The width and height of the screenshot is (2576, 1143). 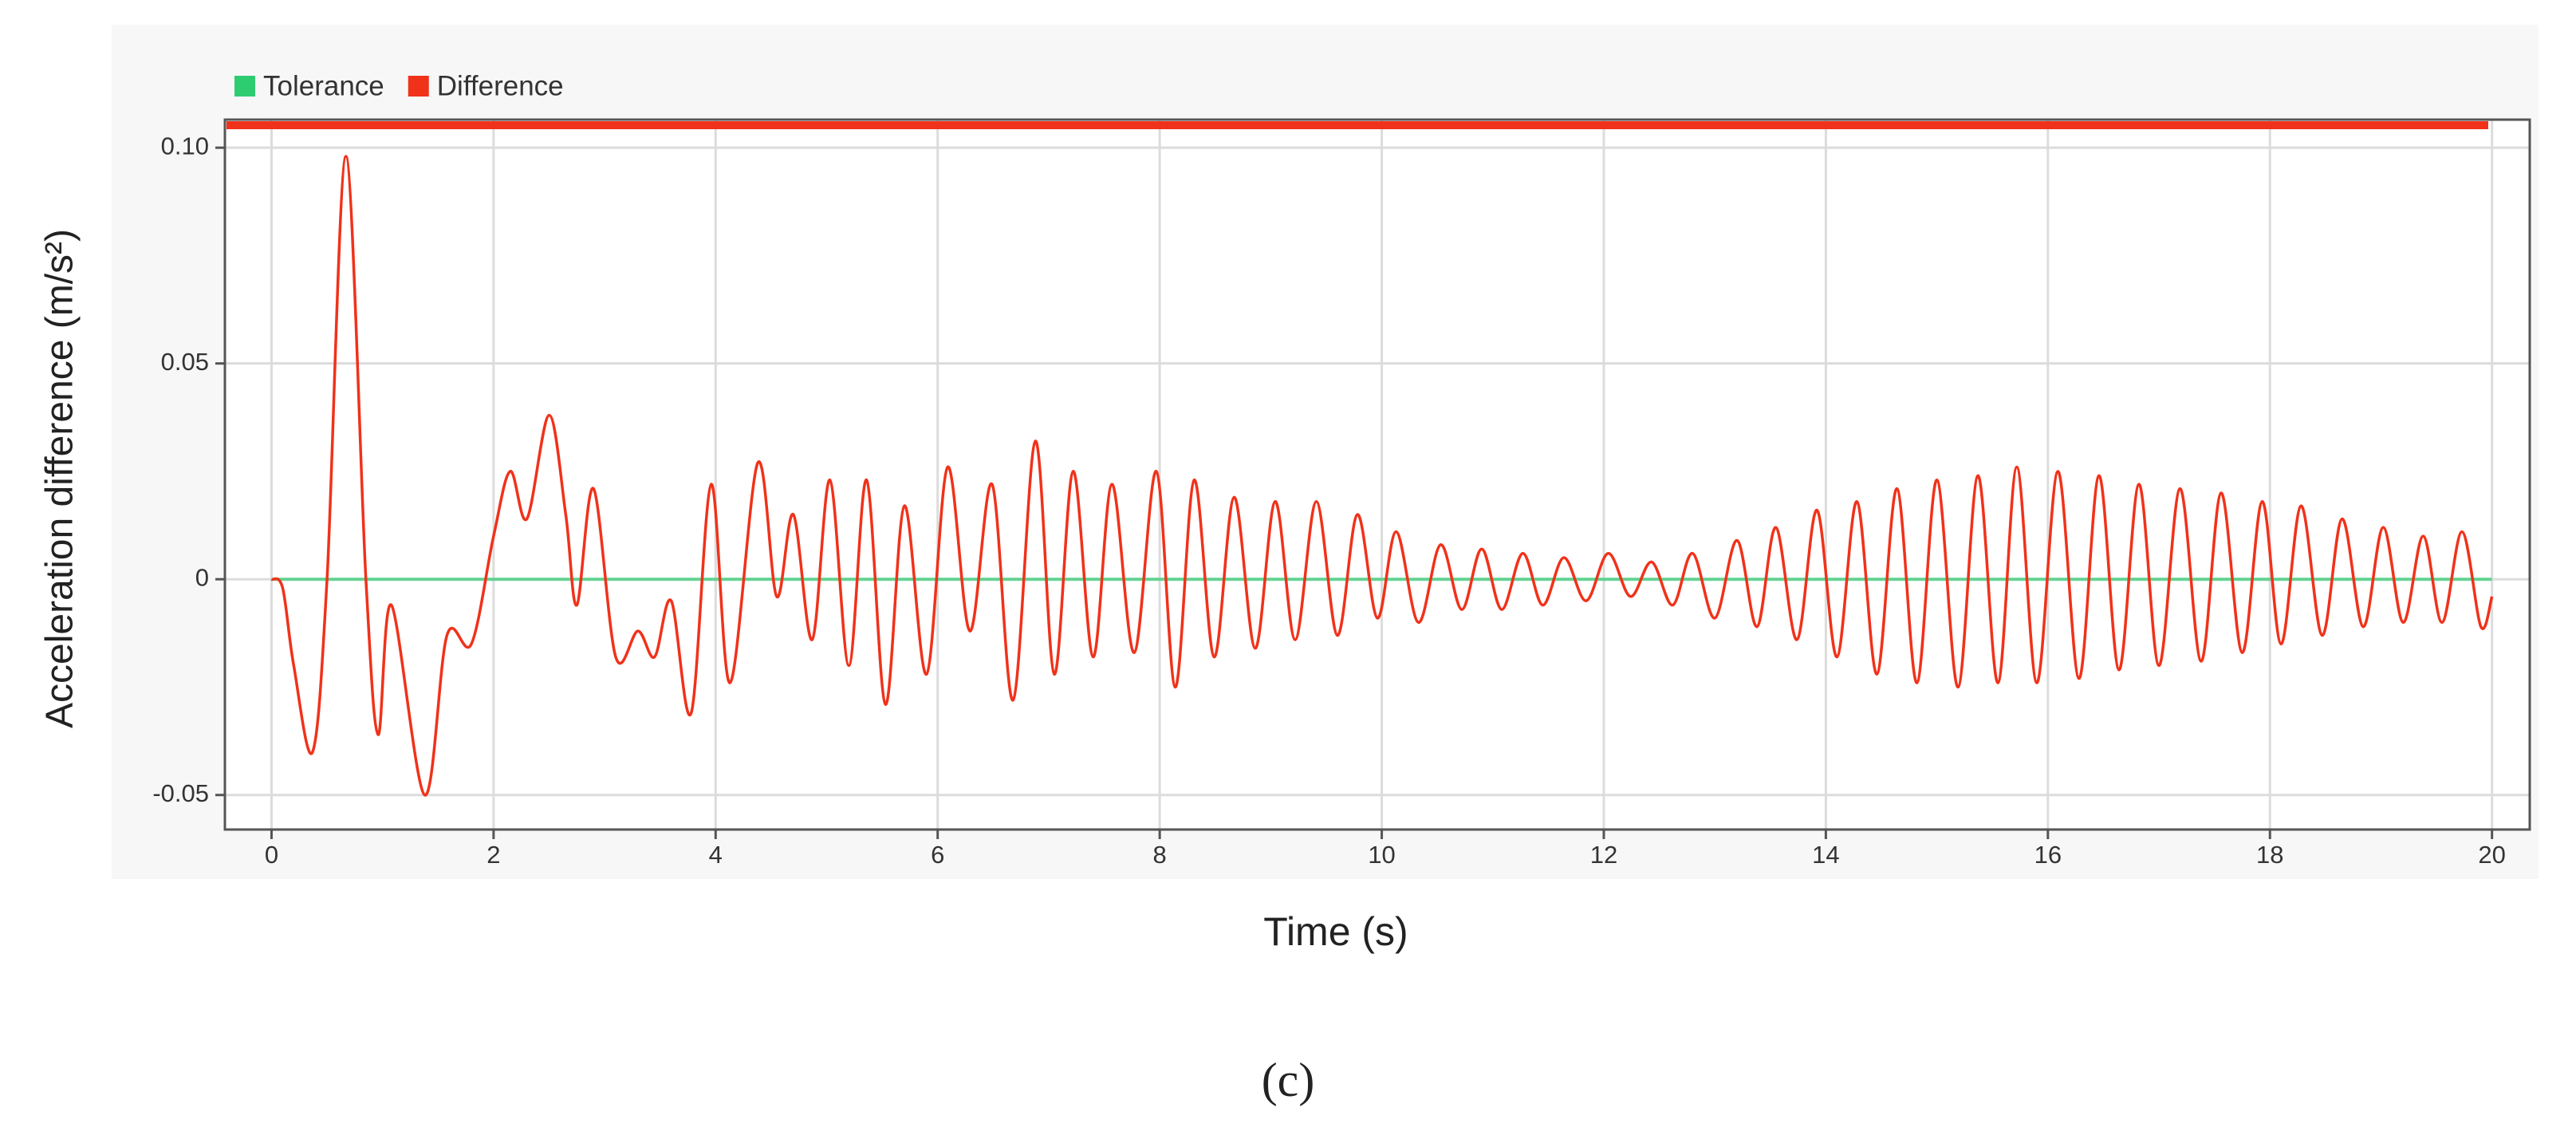 I want to click on x-tick-label: 14, so click(x=1825, y=855).